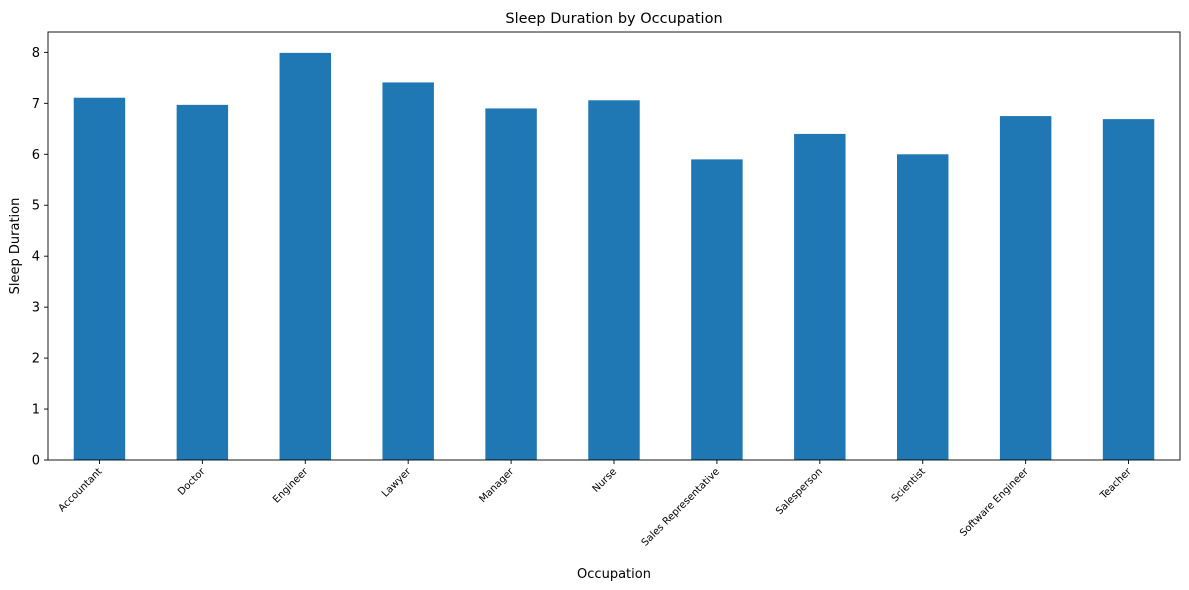  What do you see at coordinates (1128, 289) in the screenshot?
I see `bar-teacher` at bounding box center [1128, 289].